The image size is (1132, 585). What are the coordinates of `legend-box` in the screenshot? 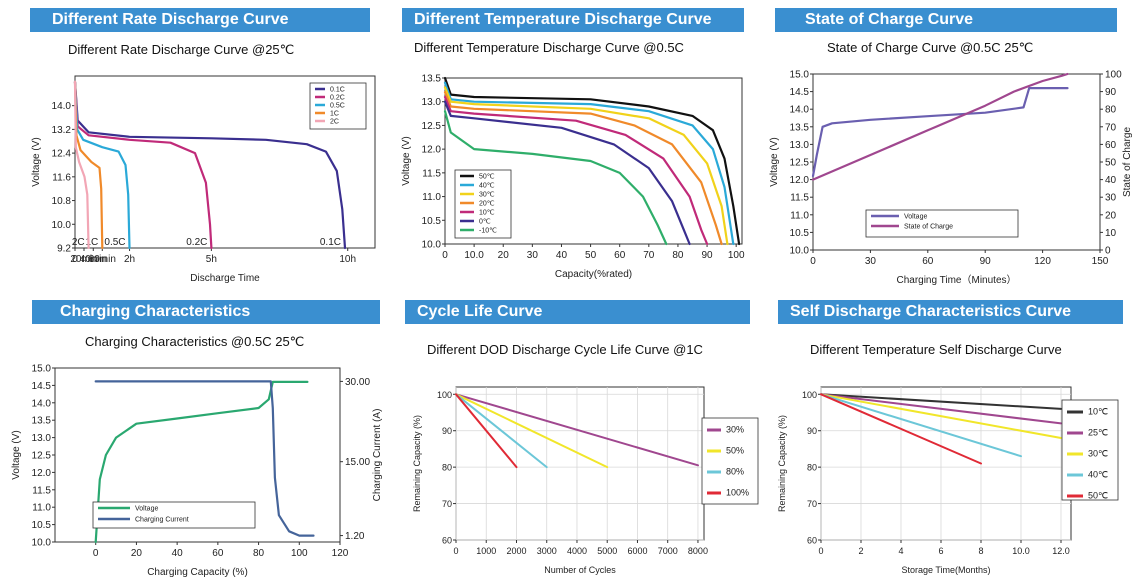 It's located at (174, 515).